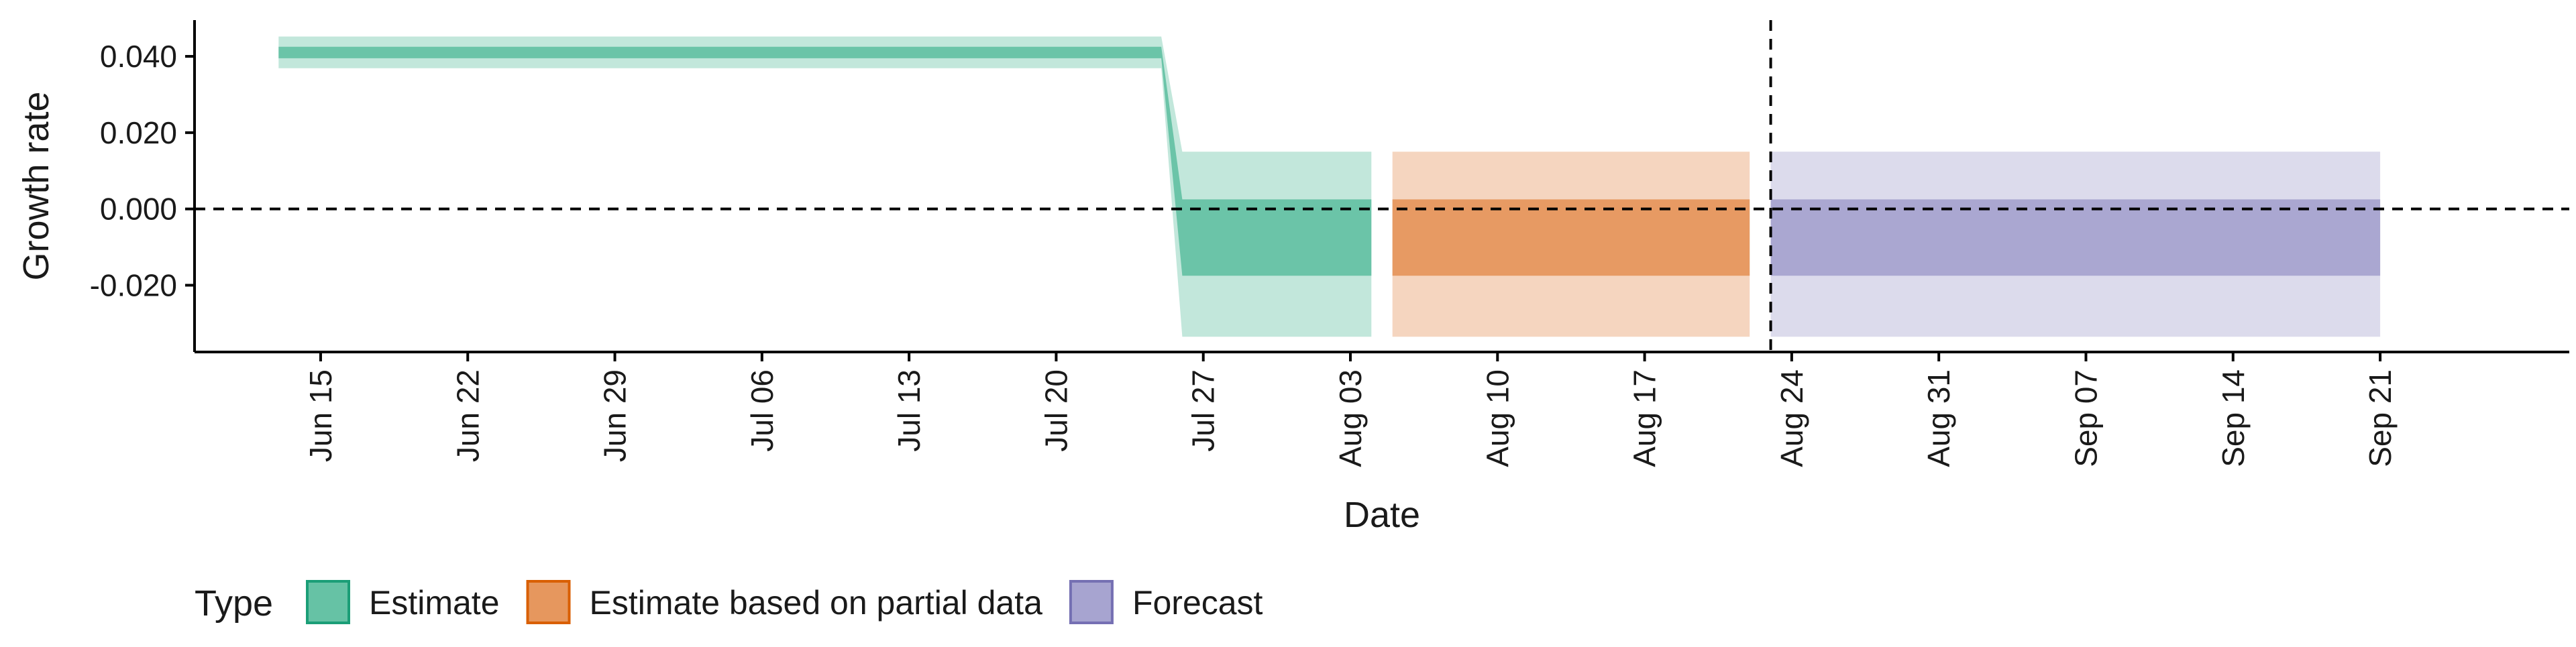  What do you see at coordinates (909, 411) in the screenshot?
I see `x-tick-label: Jul 13` at bounding box center [909, 411].